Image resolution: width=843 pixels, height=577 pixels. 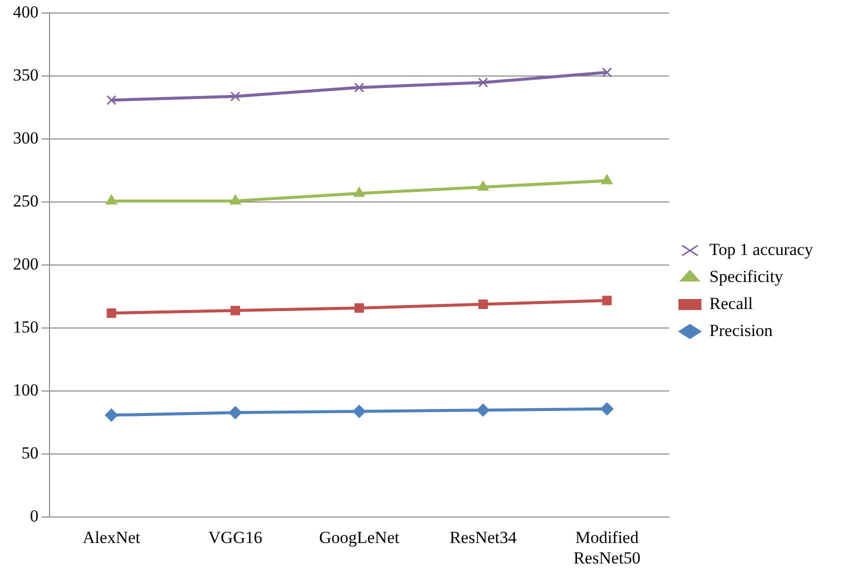 What do you see at coordinates (25, 138) in the screenshot?
I see `y-tick-label: 300` at bounding box center [25, 138].